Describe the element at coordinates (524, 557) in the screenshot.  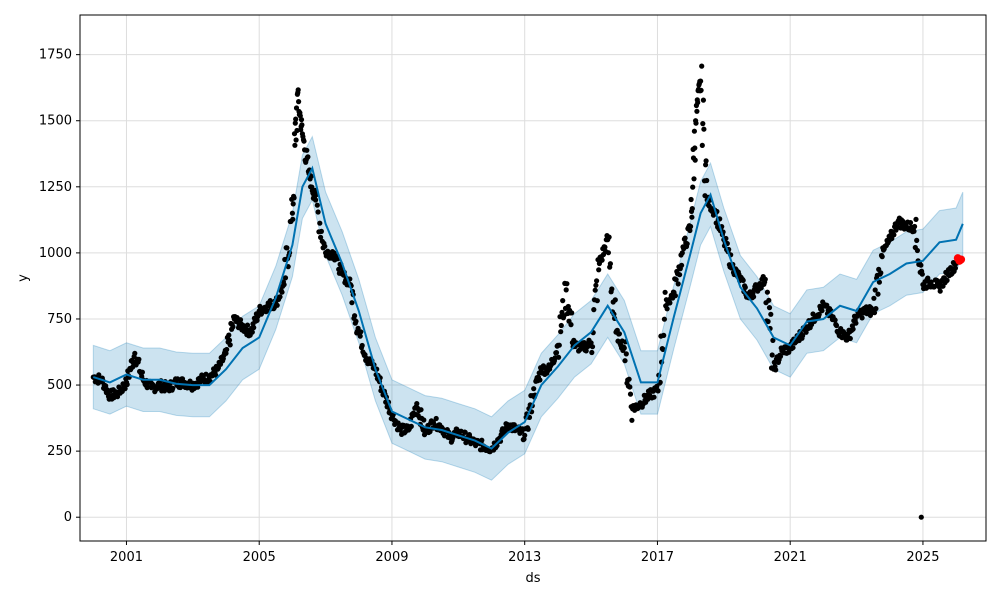
I see `x-tick-label: 2013` at that location.